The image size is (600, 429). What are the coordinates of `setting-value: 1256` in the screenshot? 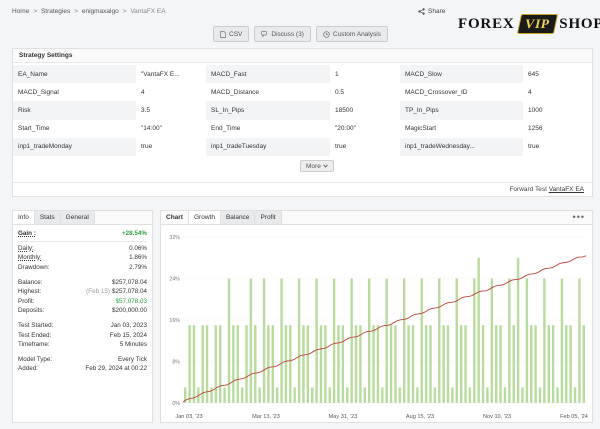 It's located at (557, 128).